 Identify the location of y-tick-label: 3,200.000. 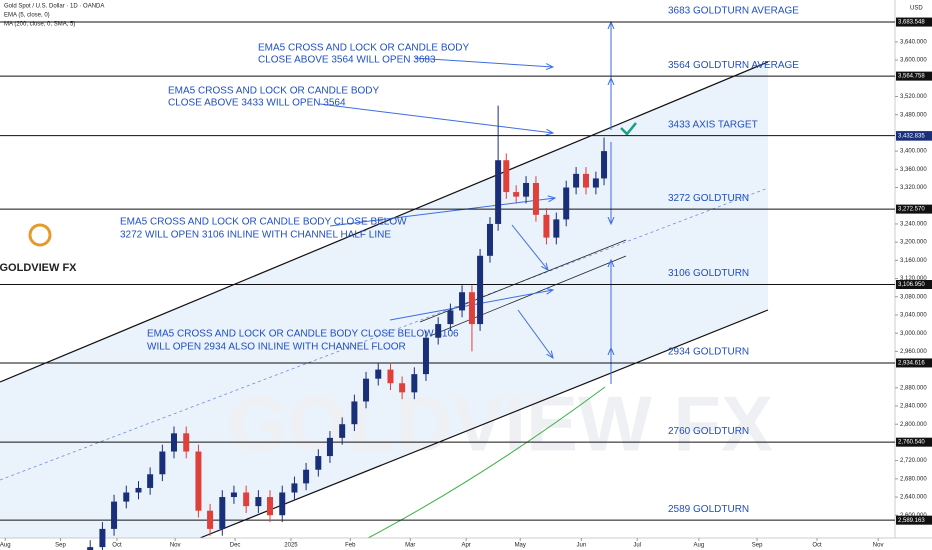
(913, 243).